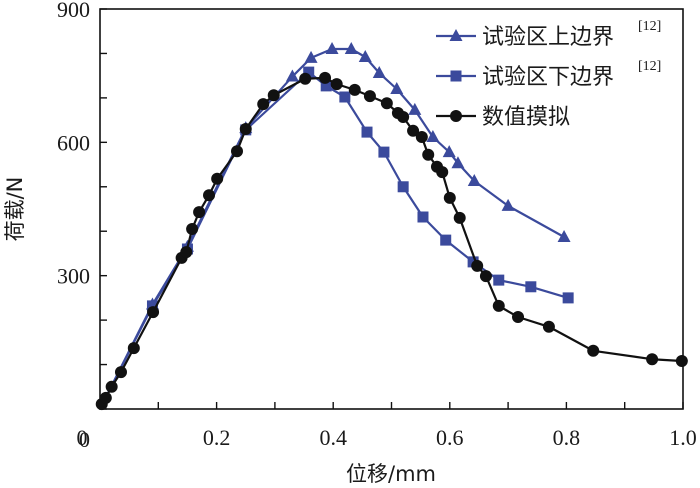 The height and width of the screenshot is (488, 700). Describe the element at coordinates (73, 276) in the screenshot. I see `y-tick-label: 300` at that location.